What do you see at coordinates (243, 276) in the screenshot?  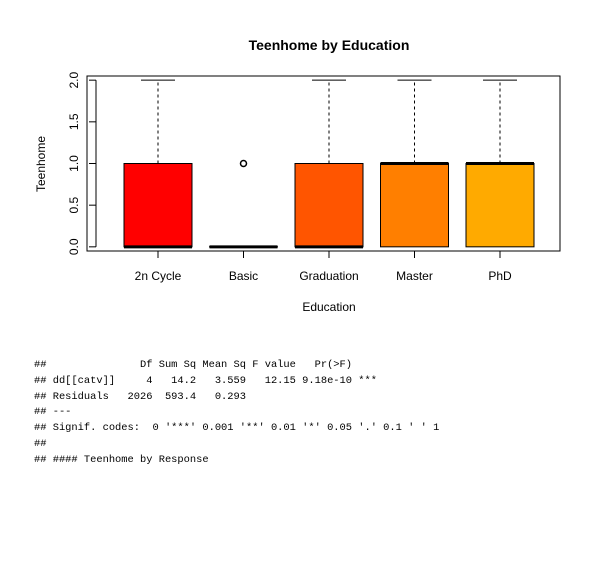 I see `x-tick-label: Basic` at bounding box center [243, 276].